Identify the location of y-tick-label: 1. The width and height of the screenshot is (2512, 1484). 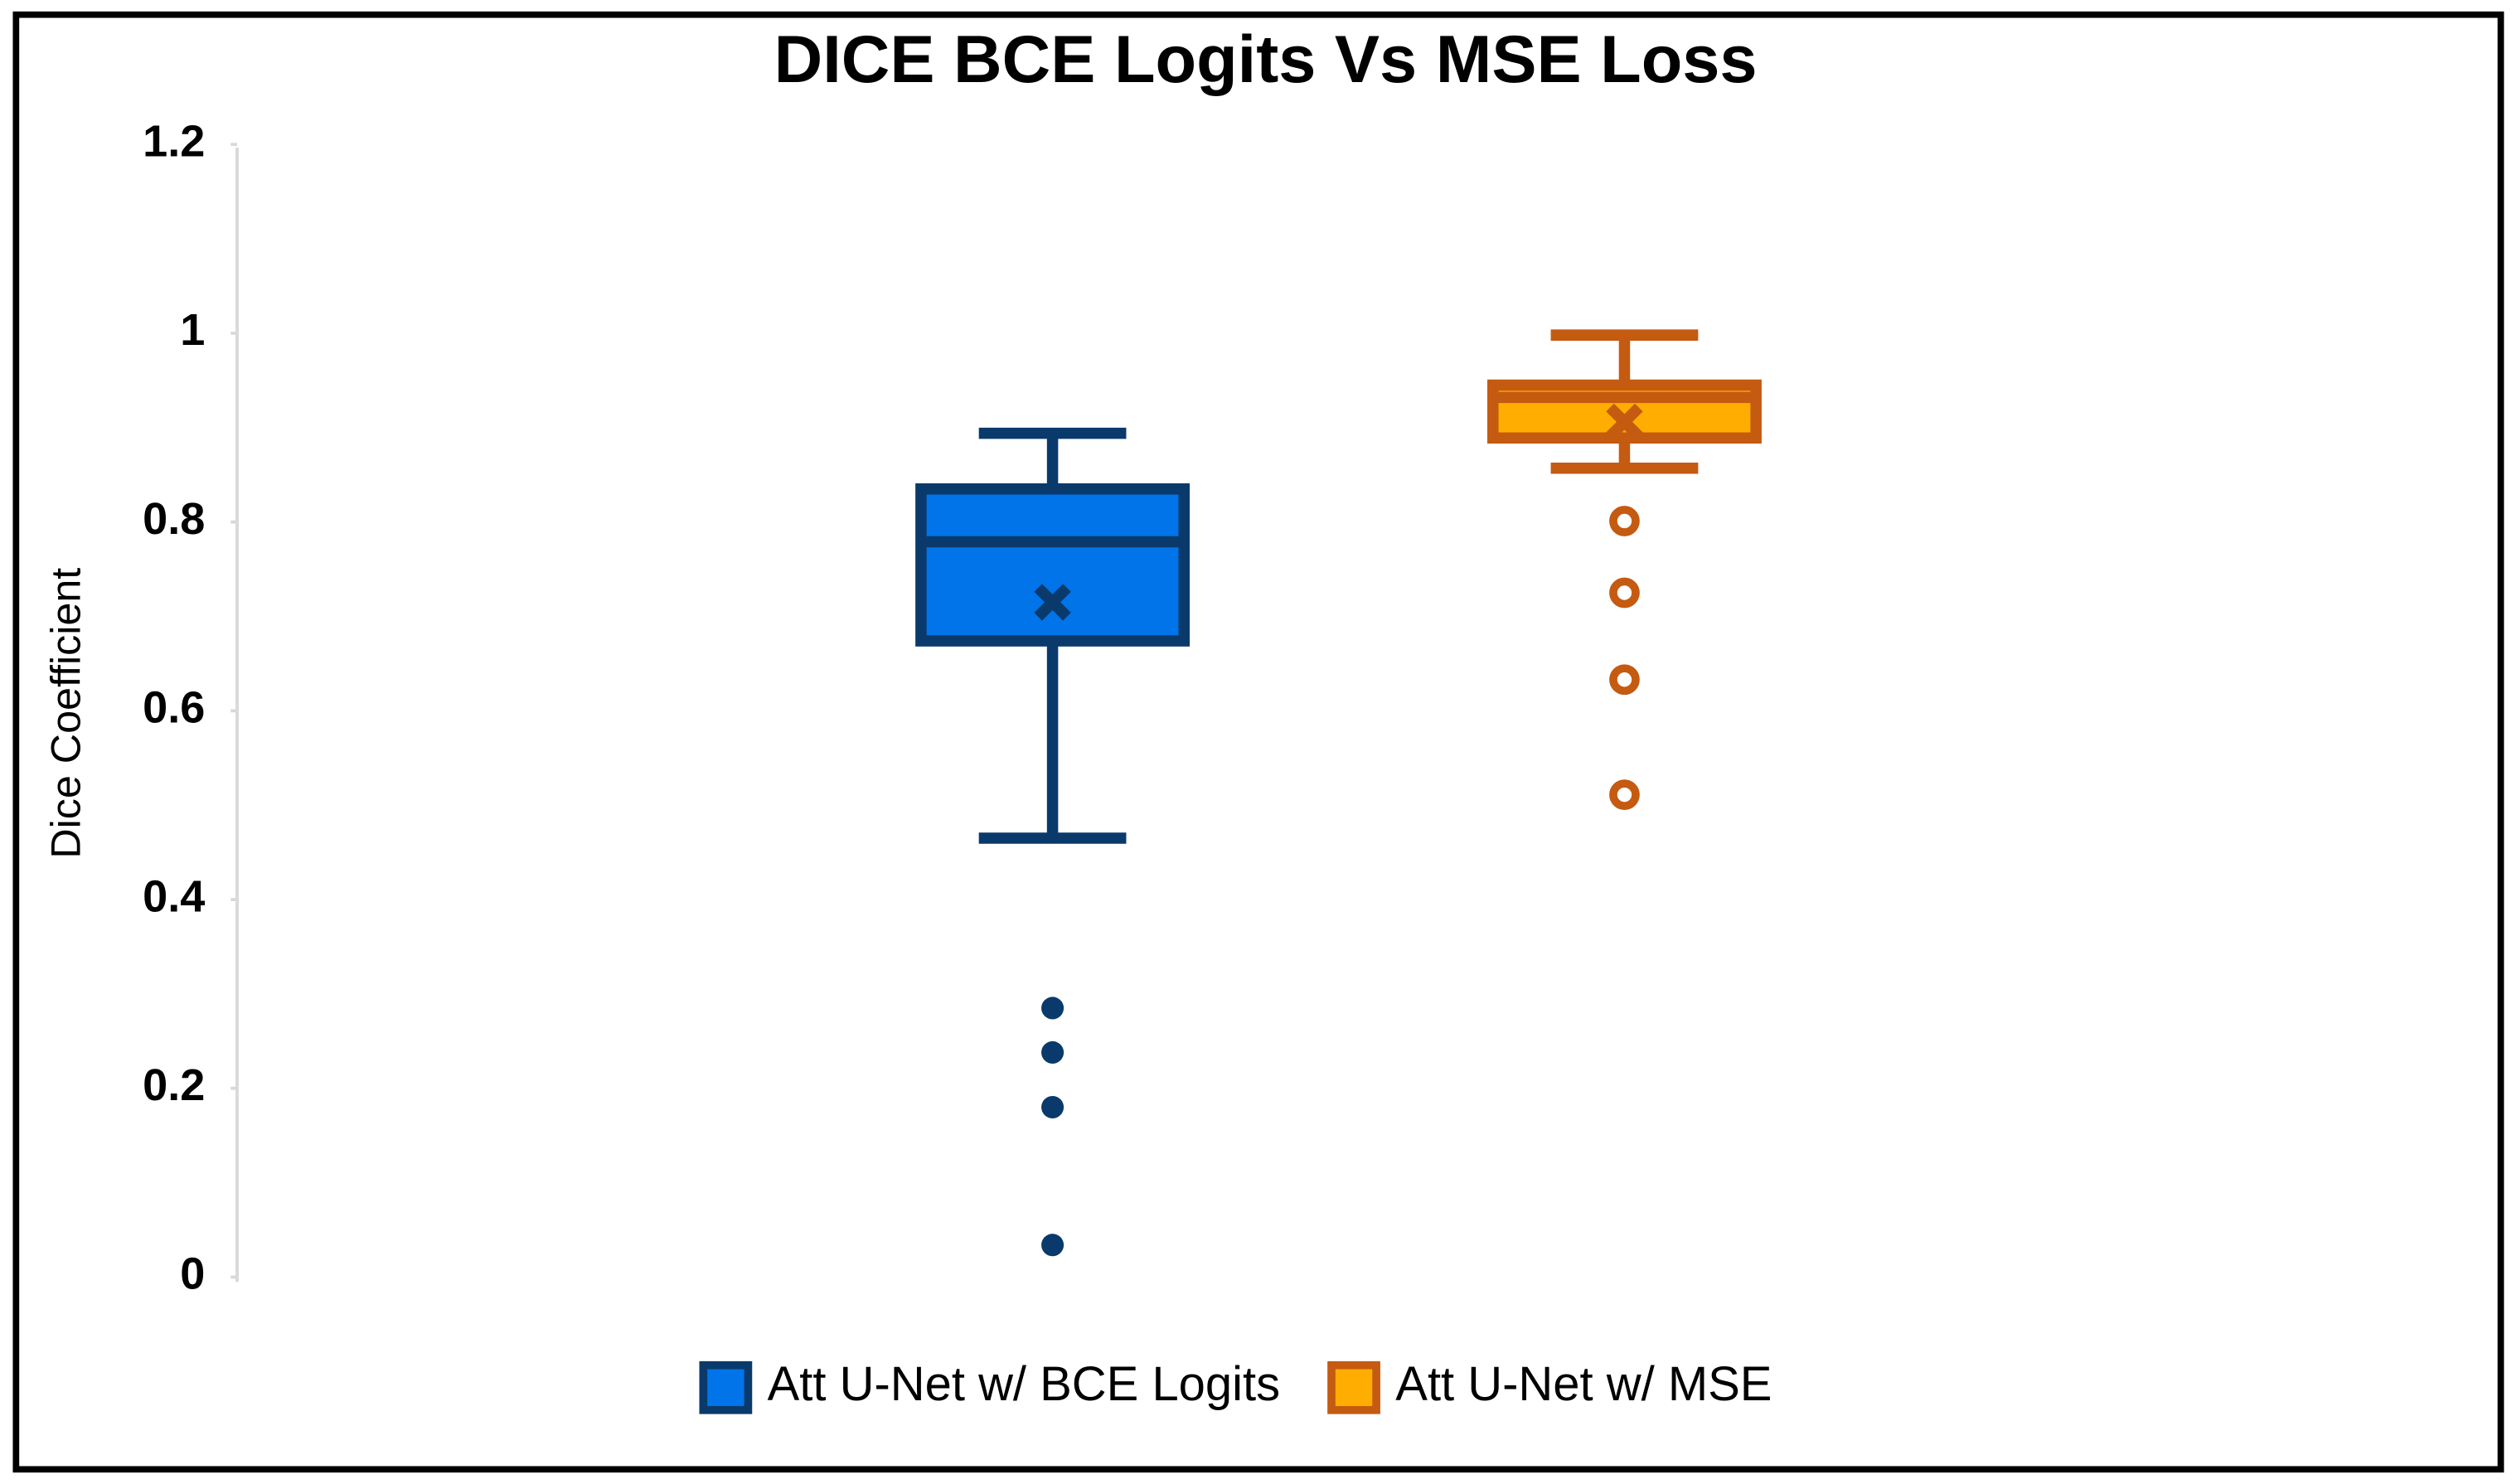
(192, 330).